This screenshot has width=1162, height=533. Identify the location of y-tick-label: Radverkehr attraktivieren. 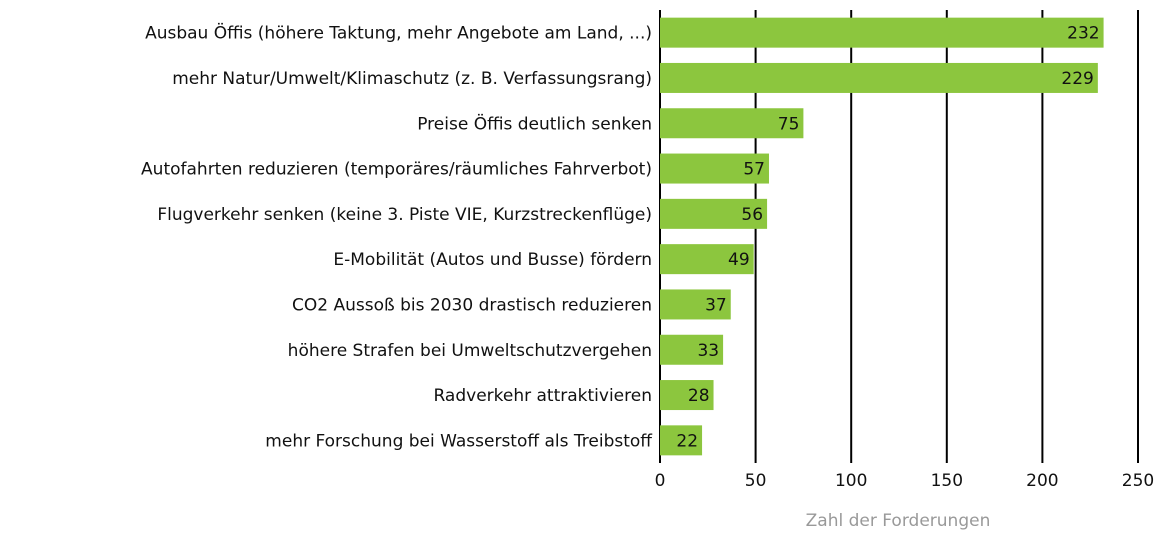
(542, 396).